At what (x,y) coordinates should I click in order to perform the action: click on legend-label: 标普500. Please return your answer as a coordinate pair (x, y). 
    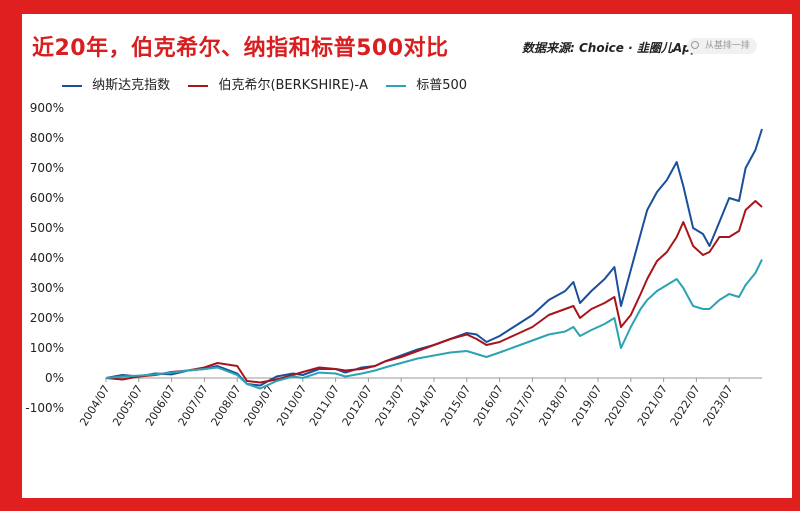
    Looking at the image, I should click on (442, 85).